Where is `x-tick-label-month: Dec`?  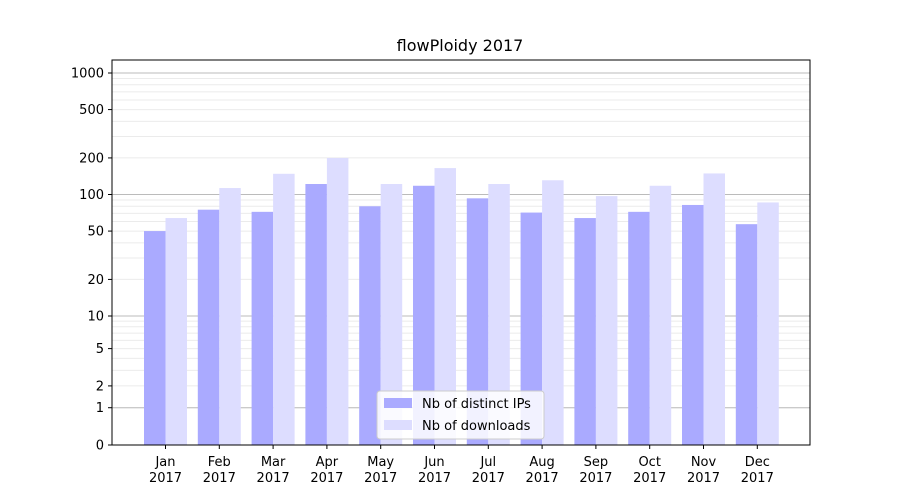 x-tick-label-month: Dec is located at coordinates (757, 462).